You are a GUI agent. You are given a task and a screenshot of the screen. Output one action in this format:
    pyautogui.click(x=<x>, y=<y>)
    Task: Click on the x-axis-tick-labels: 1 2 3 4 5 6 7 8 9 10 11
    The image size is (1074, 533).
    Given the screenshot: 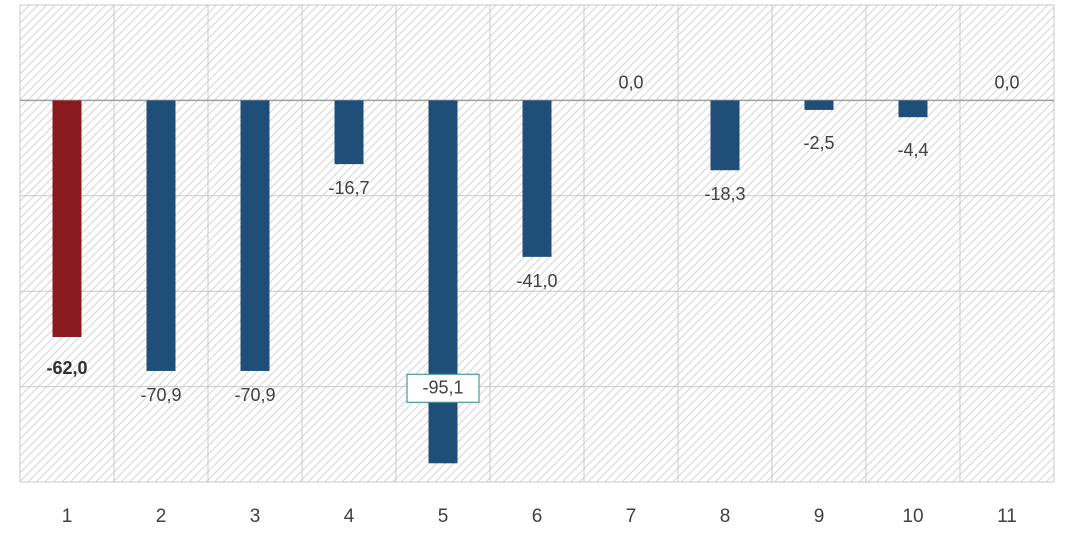 What is the action you would take?
    pyautogui.click(x=539, y=516)
    